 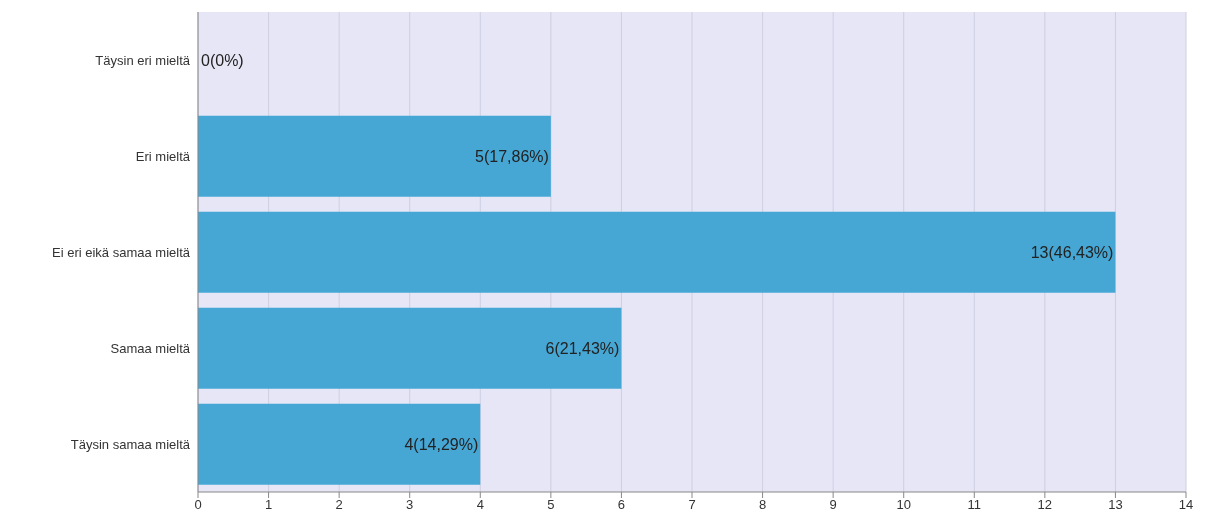 I want to click on x-tick-label: 12, so click(x=1045, y=505).